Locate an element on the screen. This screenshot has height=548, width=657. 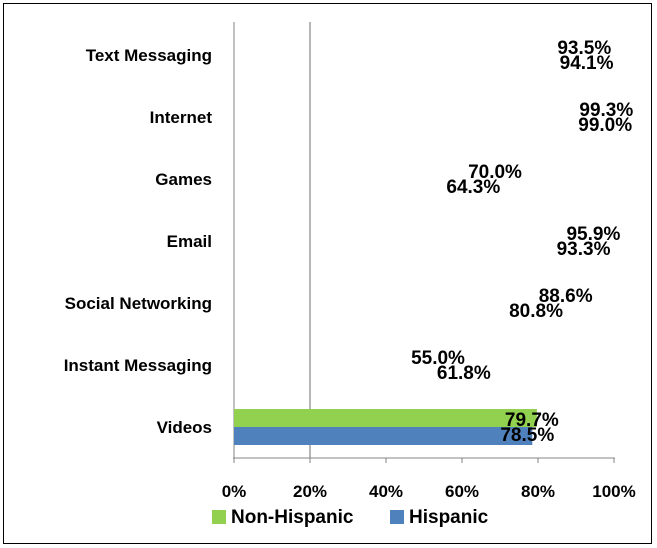
data-label-non-hispanic-games: 70.0% is located at coordinates (495, 172).